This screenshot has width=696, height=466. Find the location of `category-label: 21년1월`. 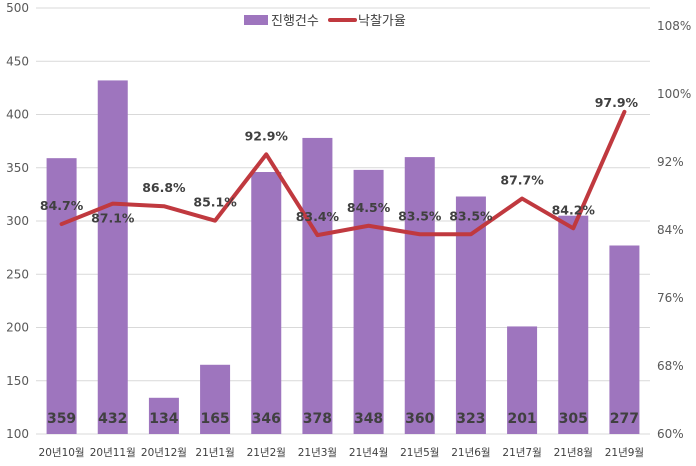

category-label: 21년1월 is located at coordinates (214, 453).